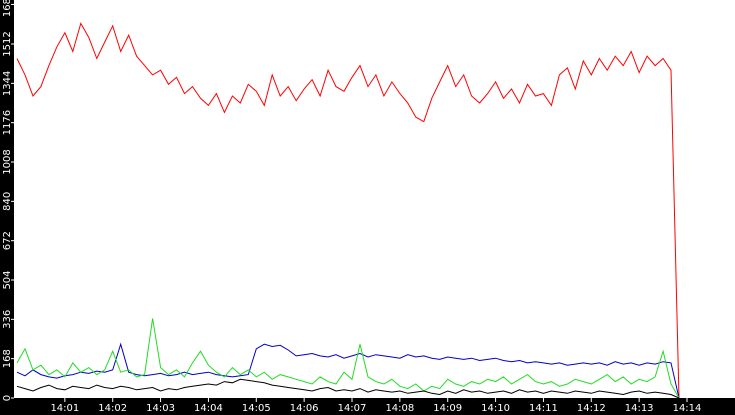  Describe the element at coordinates (7, 201) in the screenshot. I see `y-tick-label: 840` at that location.